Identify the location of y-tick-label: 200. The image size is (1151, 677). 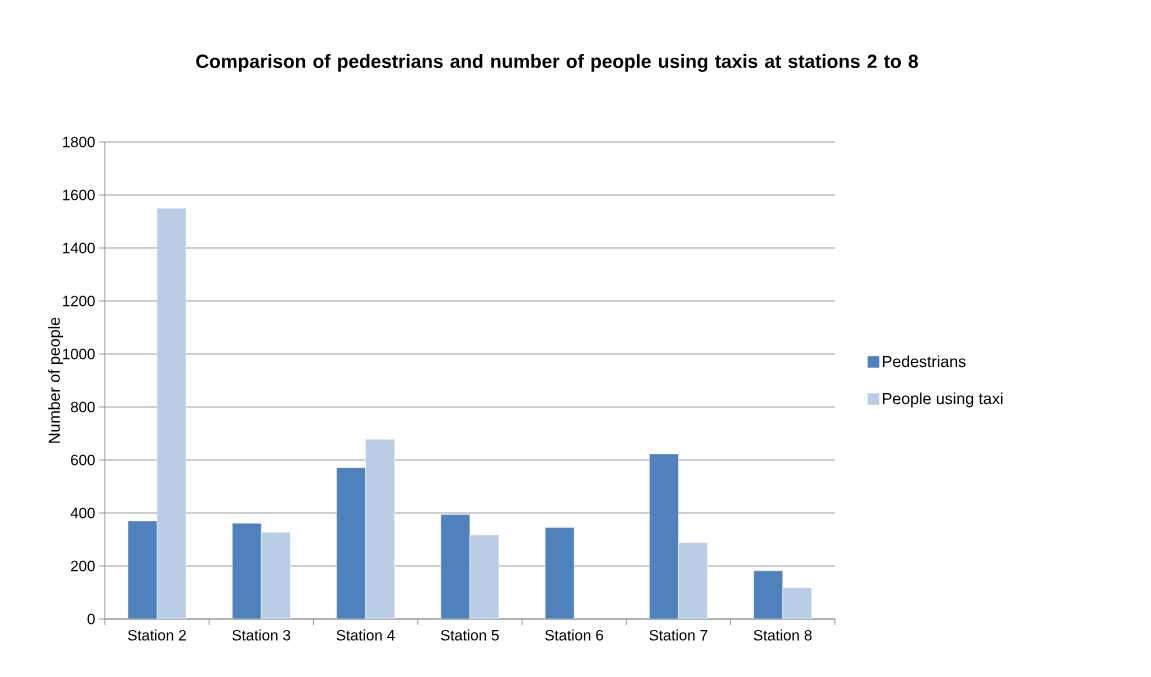
(83, 566).